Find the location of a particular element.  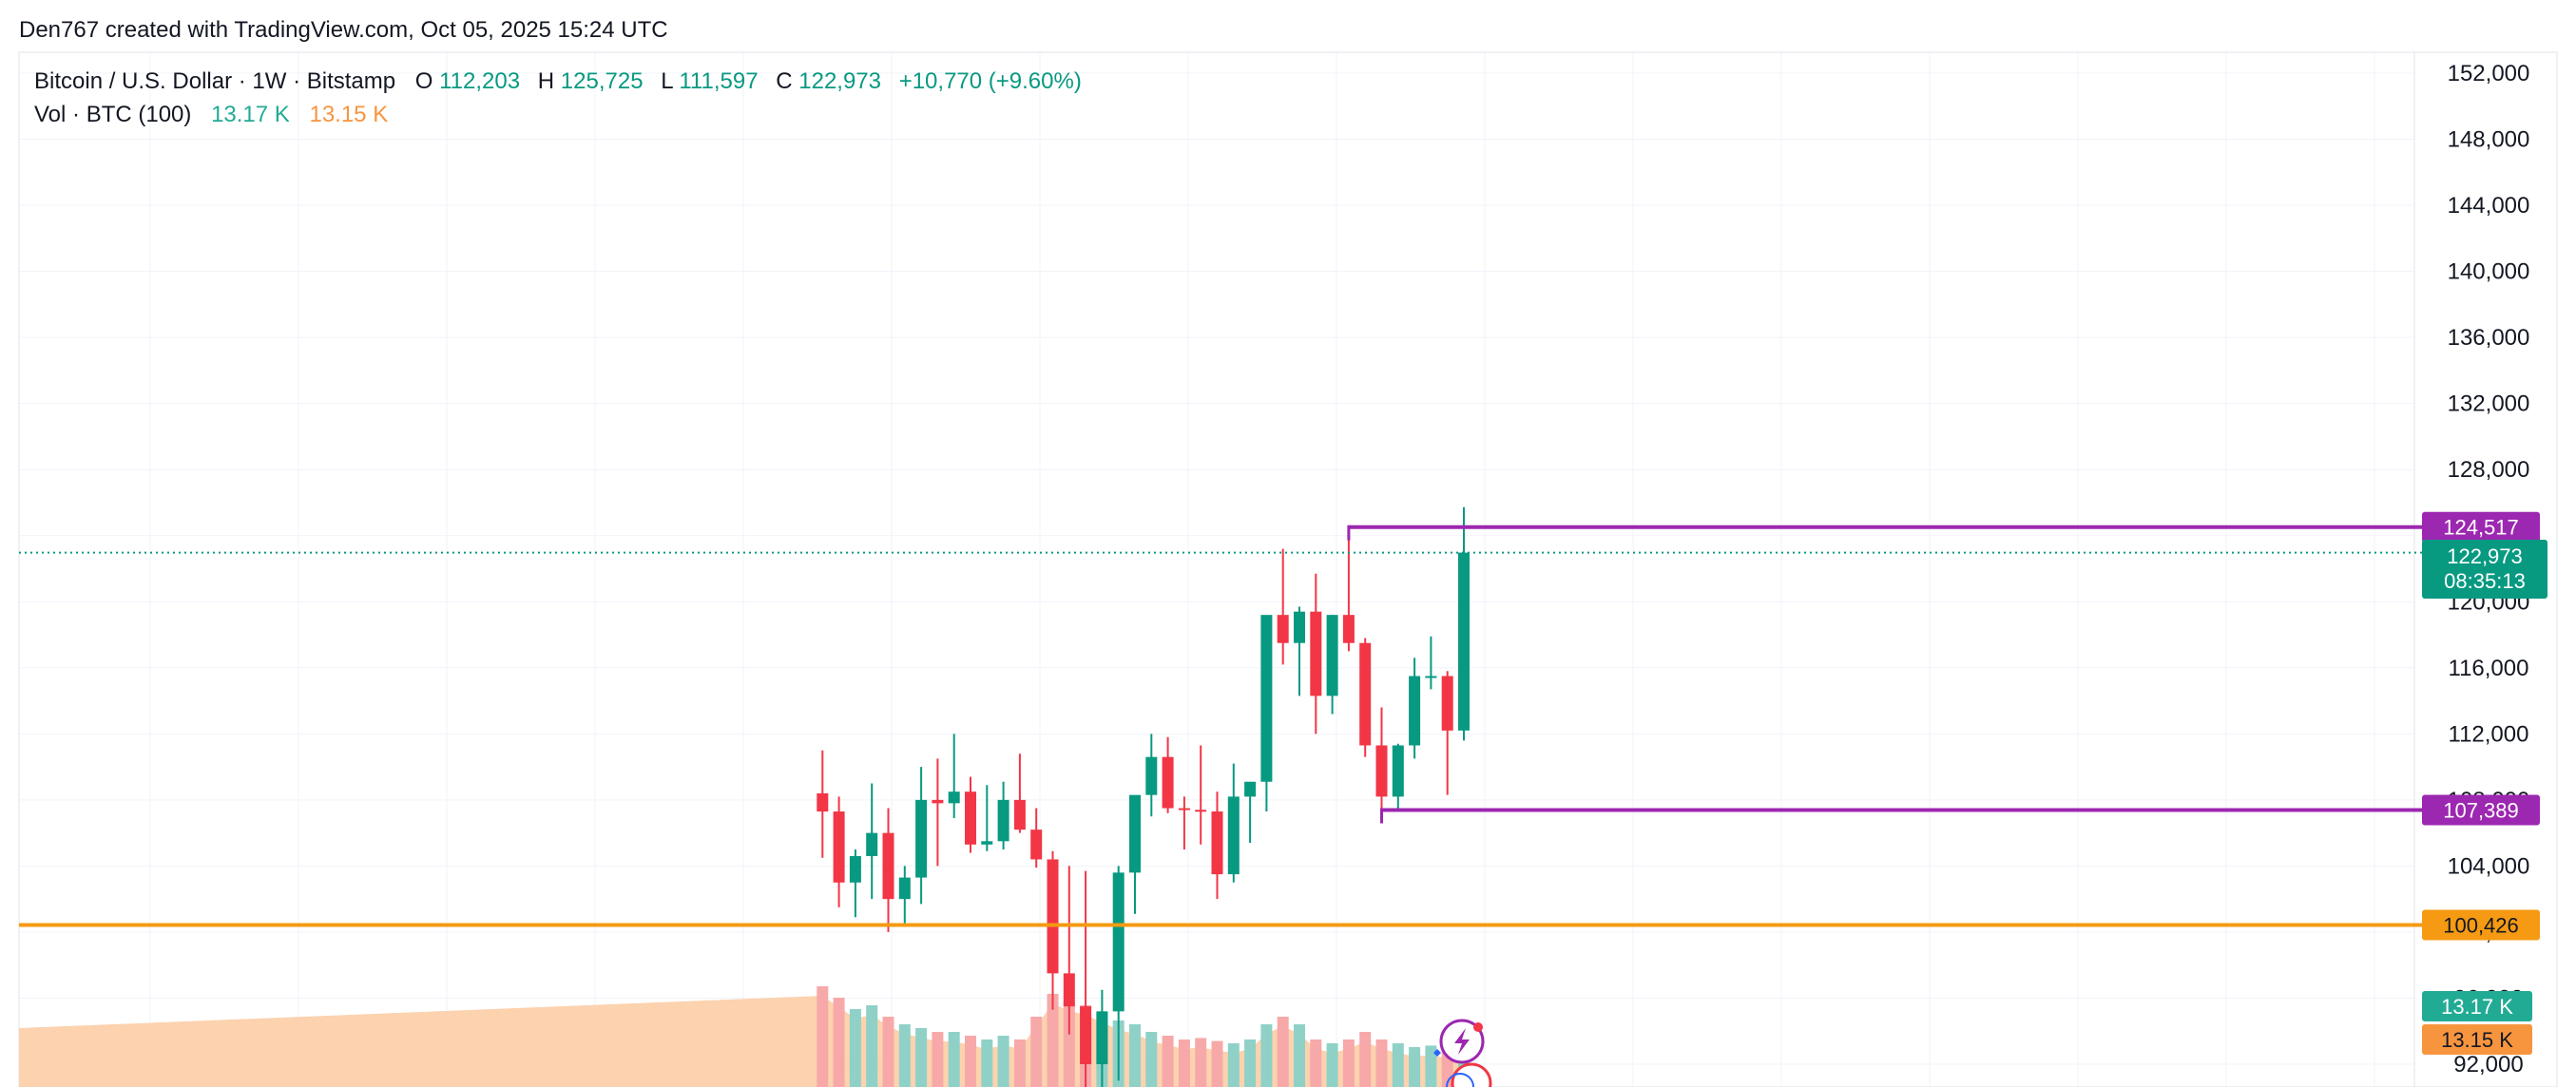

price-tick-label: 132,000 is located at coordinates (2489, 404).